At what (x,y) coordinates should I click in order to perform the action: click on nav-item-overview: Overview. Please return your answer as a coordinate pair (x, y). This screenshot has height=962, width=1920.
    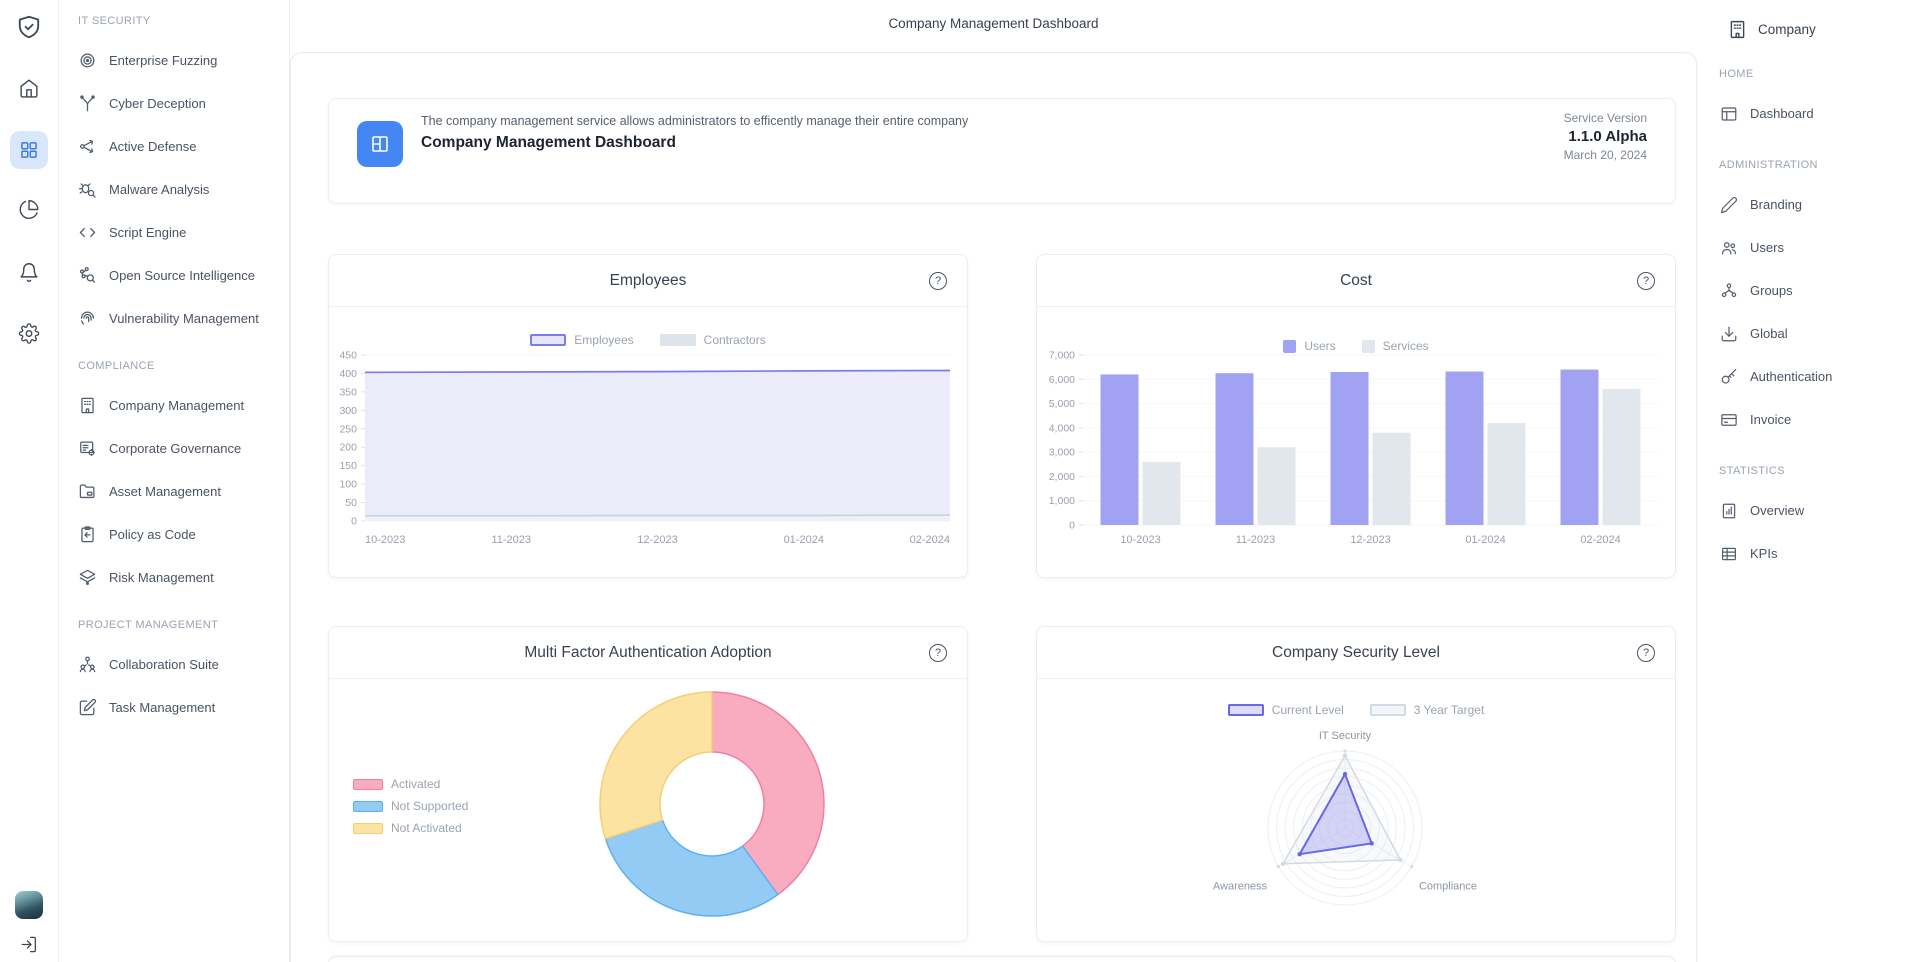
    Looking at the image, I should click on (1817, 510).